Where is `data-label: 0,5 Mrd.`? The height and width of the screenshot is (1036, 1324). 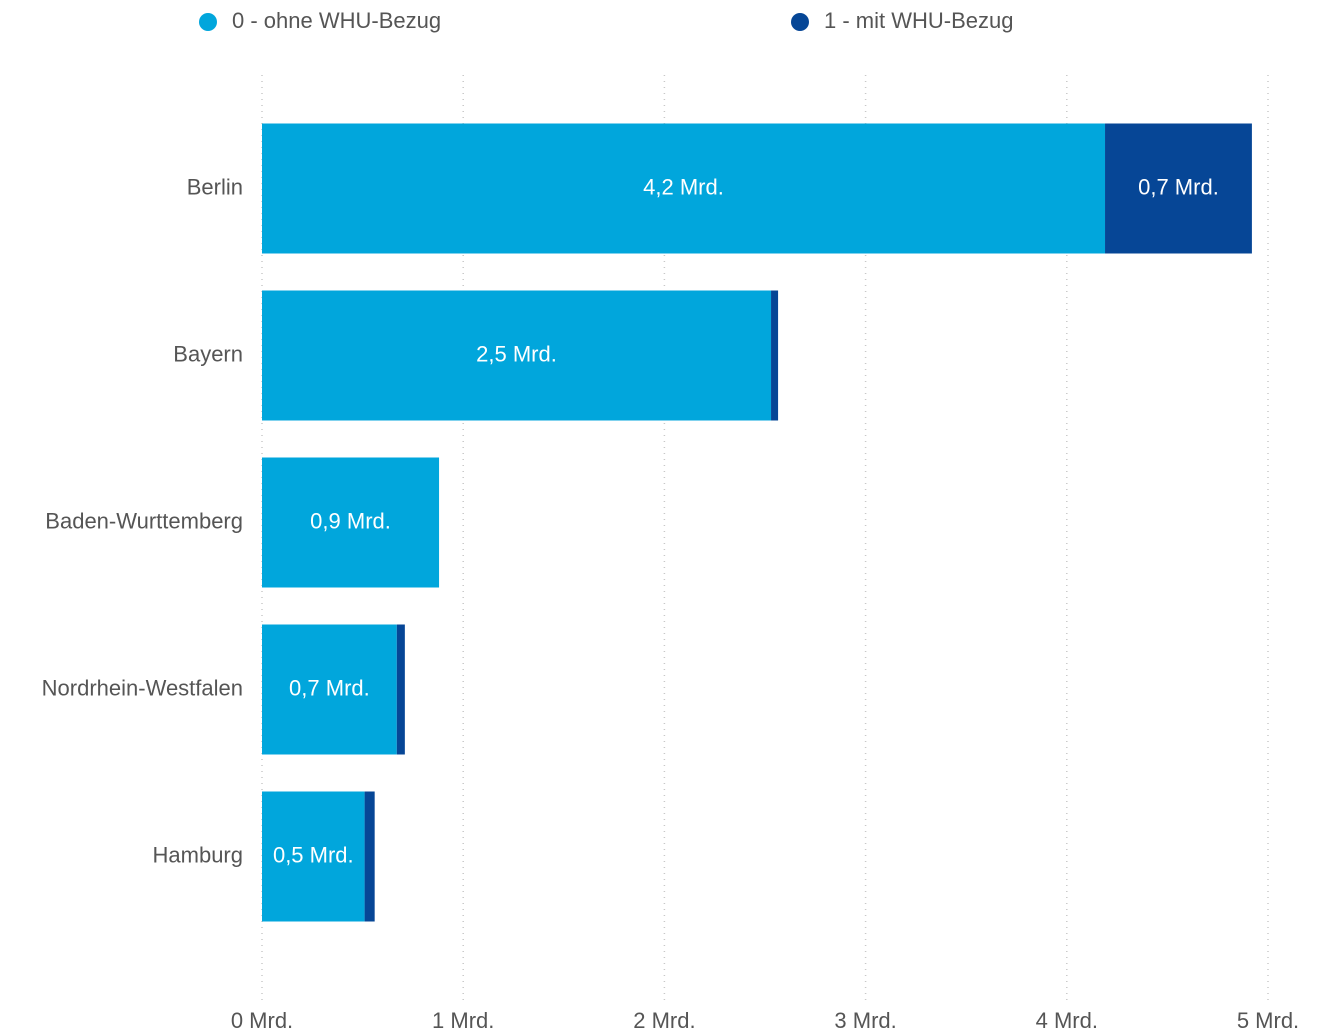
data-label: 0,5 Mrd. is located at coordinates (313, 854).